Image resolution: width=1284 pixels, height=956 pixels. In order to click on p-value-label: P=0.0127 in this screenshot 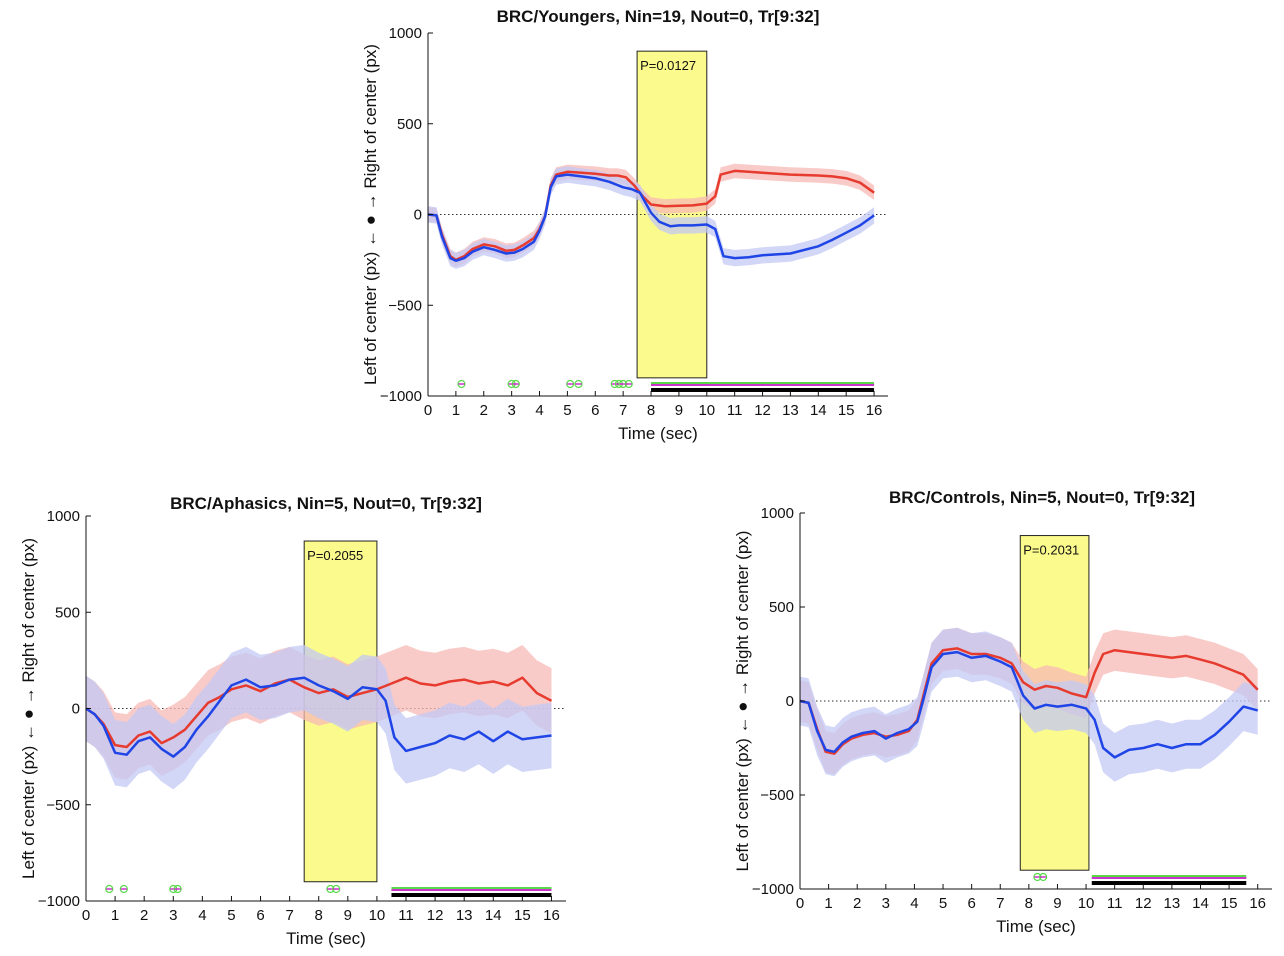, I will do `click(668, 65)`.